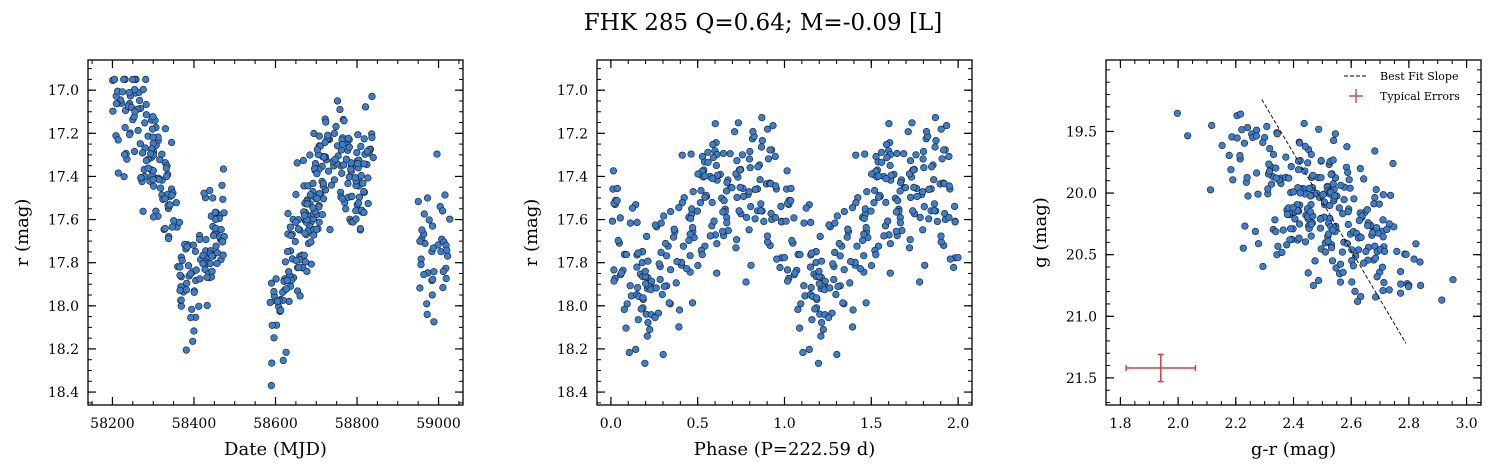  What do you see at coordinates (1236, 424) in the screenshot?
I see `x-tick-label: 2.2` at bounding box center [1236, 424].